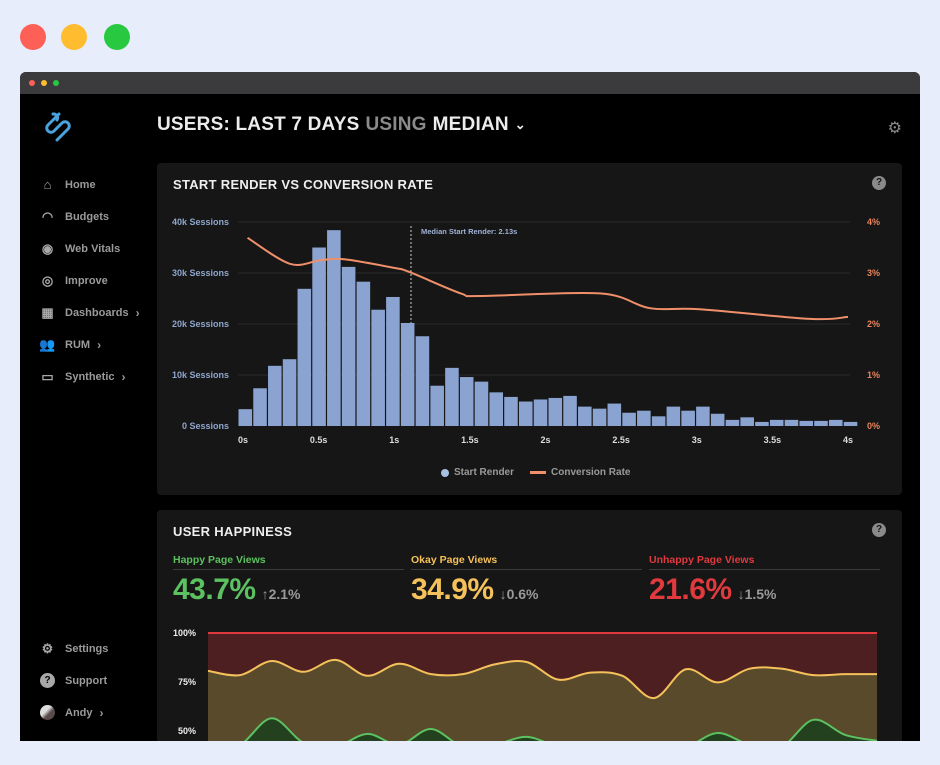 The width and height of the screenshot is (940, 765). Describe the element at coordinates (58, 126) in the screenshot. I see `speedcurve-logo` at that location.